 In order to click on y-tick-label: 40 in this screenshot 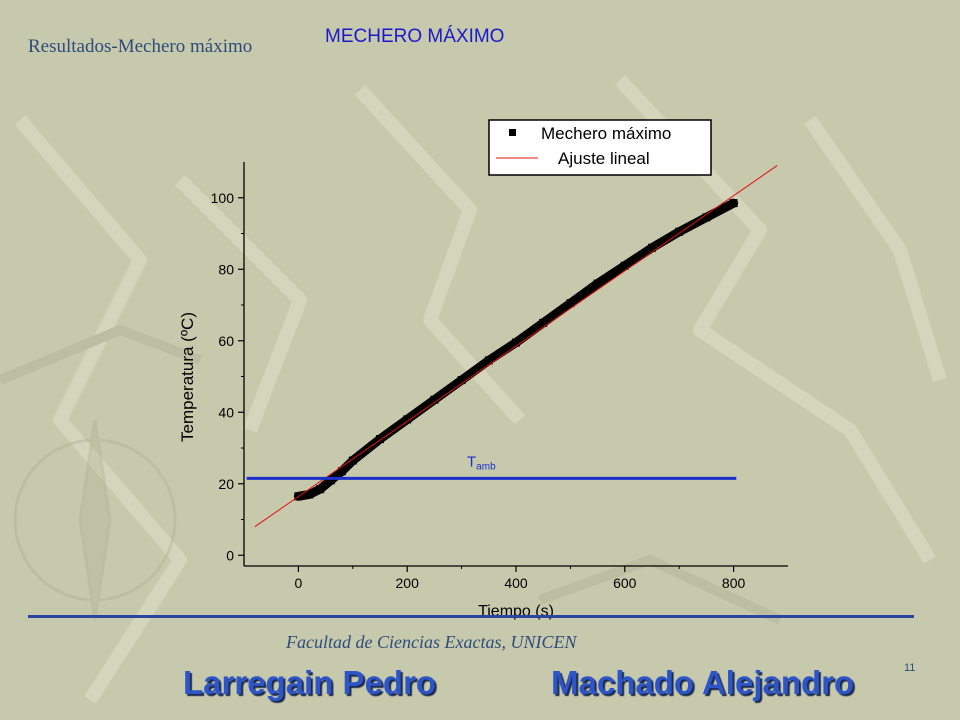, I will do `click(226, 412)`.